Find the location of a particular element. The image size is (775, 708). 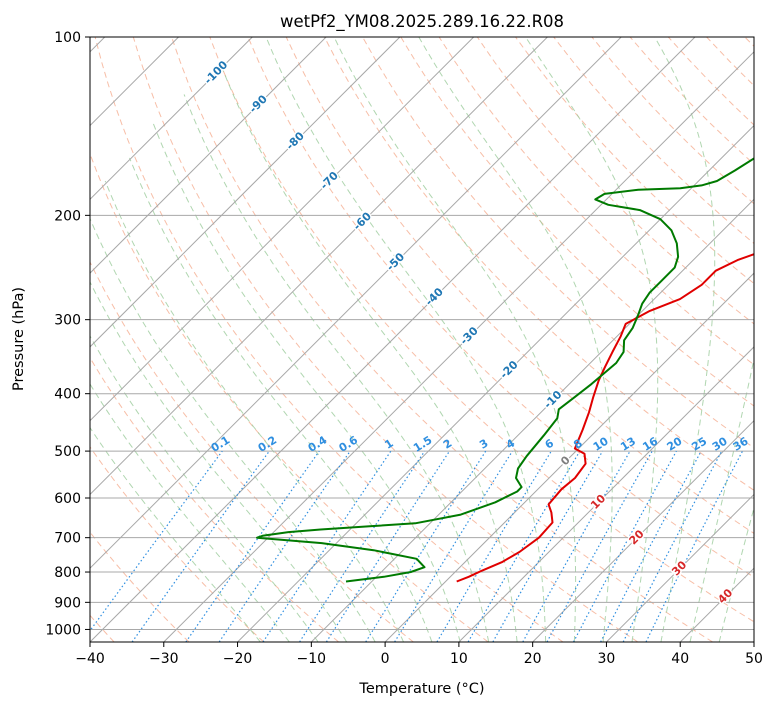

dry-adiabat--20 is located at coordinates (177, 544).